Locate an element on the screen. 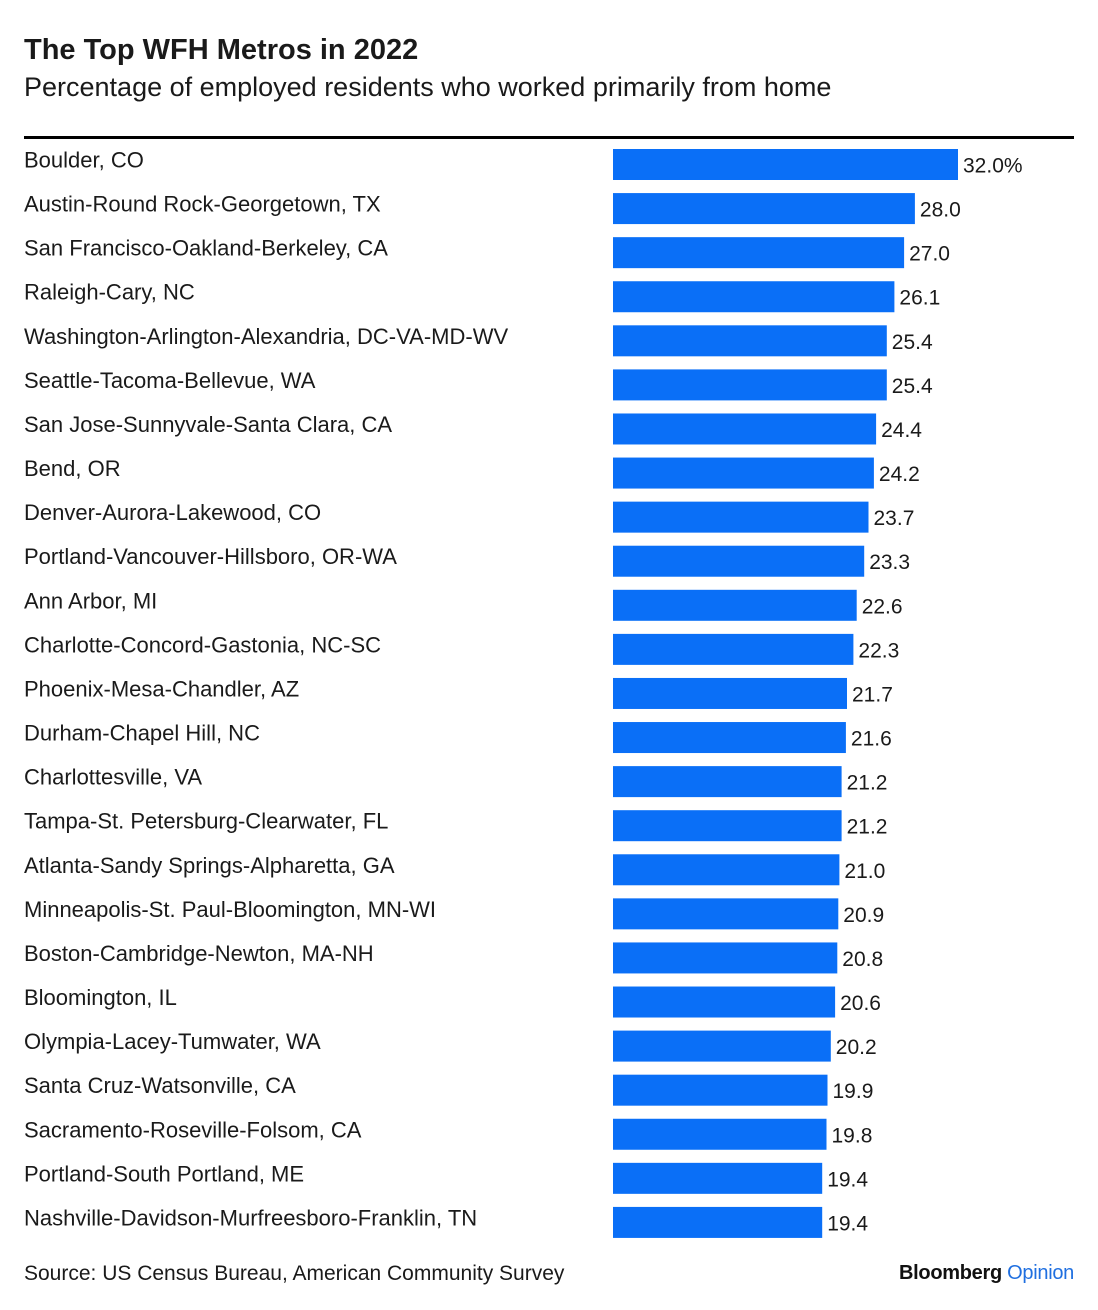 Image resolution: width=1098 pixels, height=1310 pixels. value-label: 20.9 is located at coordinates (863, 915).